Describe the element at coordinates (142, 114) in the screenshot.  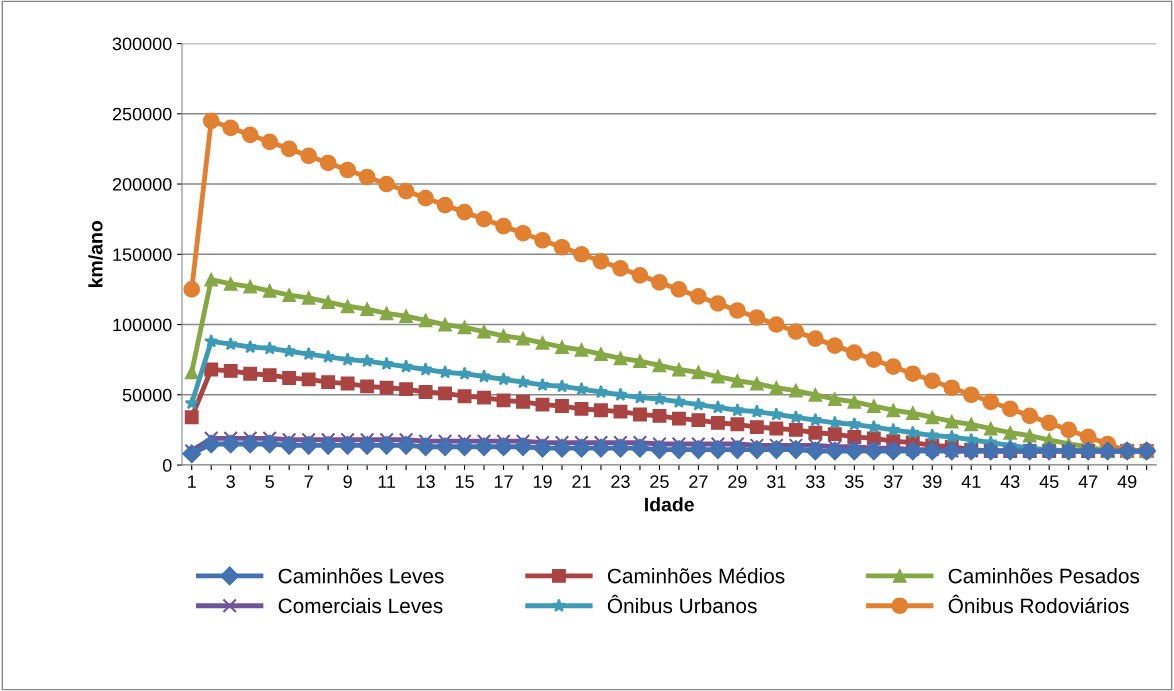
I see `y-tick-label: 250000` at that location.